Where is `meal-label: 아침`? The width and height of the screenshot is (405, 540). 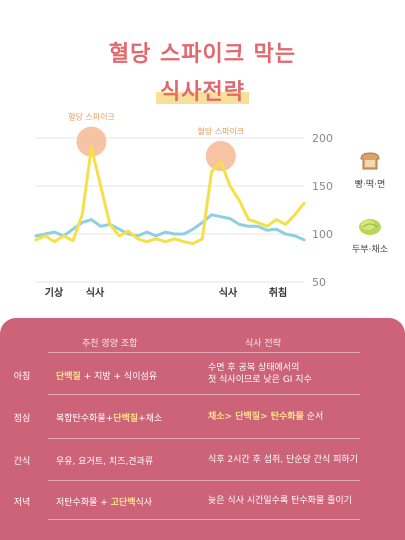 meal-label: 아침 is located at coordinates (22, 377).